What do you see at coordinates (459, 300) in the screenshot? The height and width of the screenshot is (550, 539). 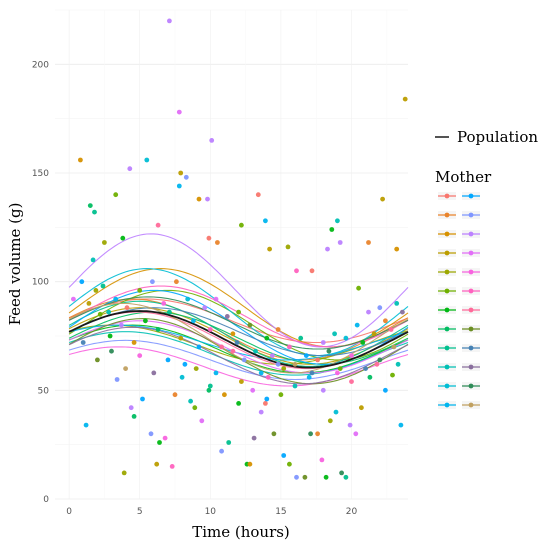 I see `legend-mother-keys` at bounding box center [459, 300].